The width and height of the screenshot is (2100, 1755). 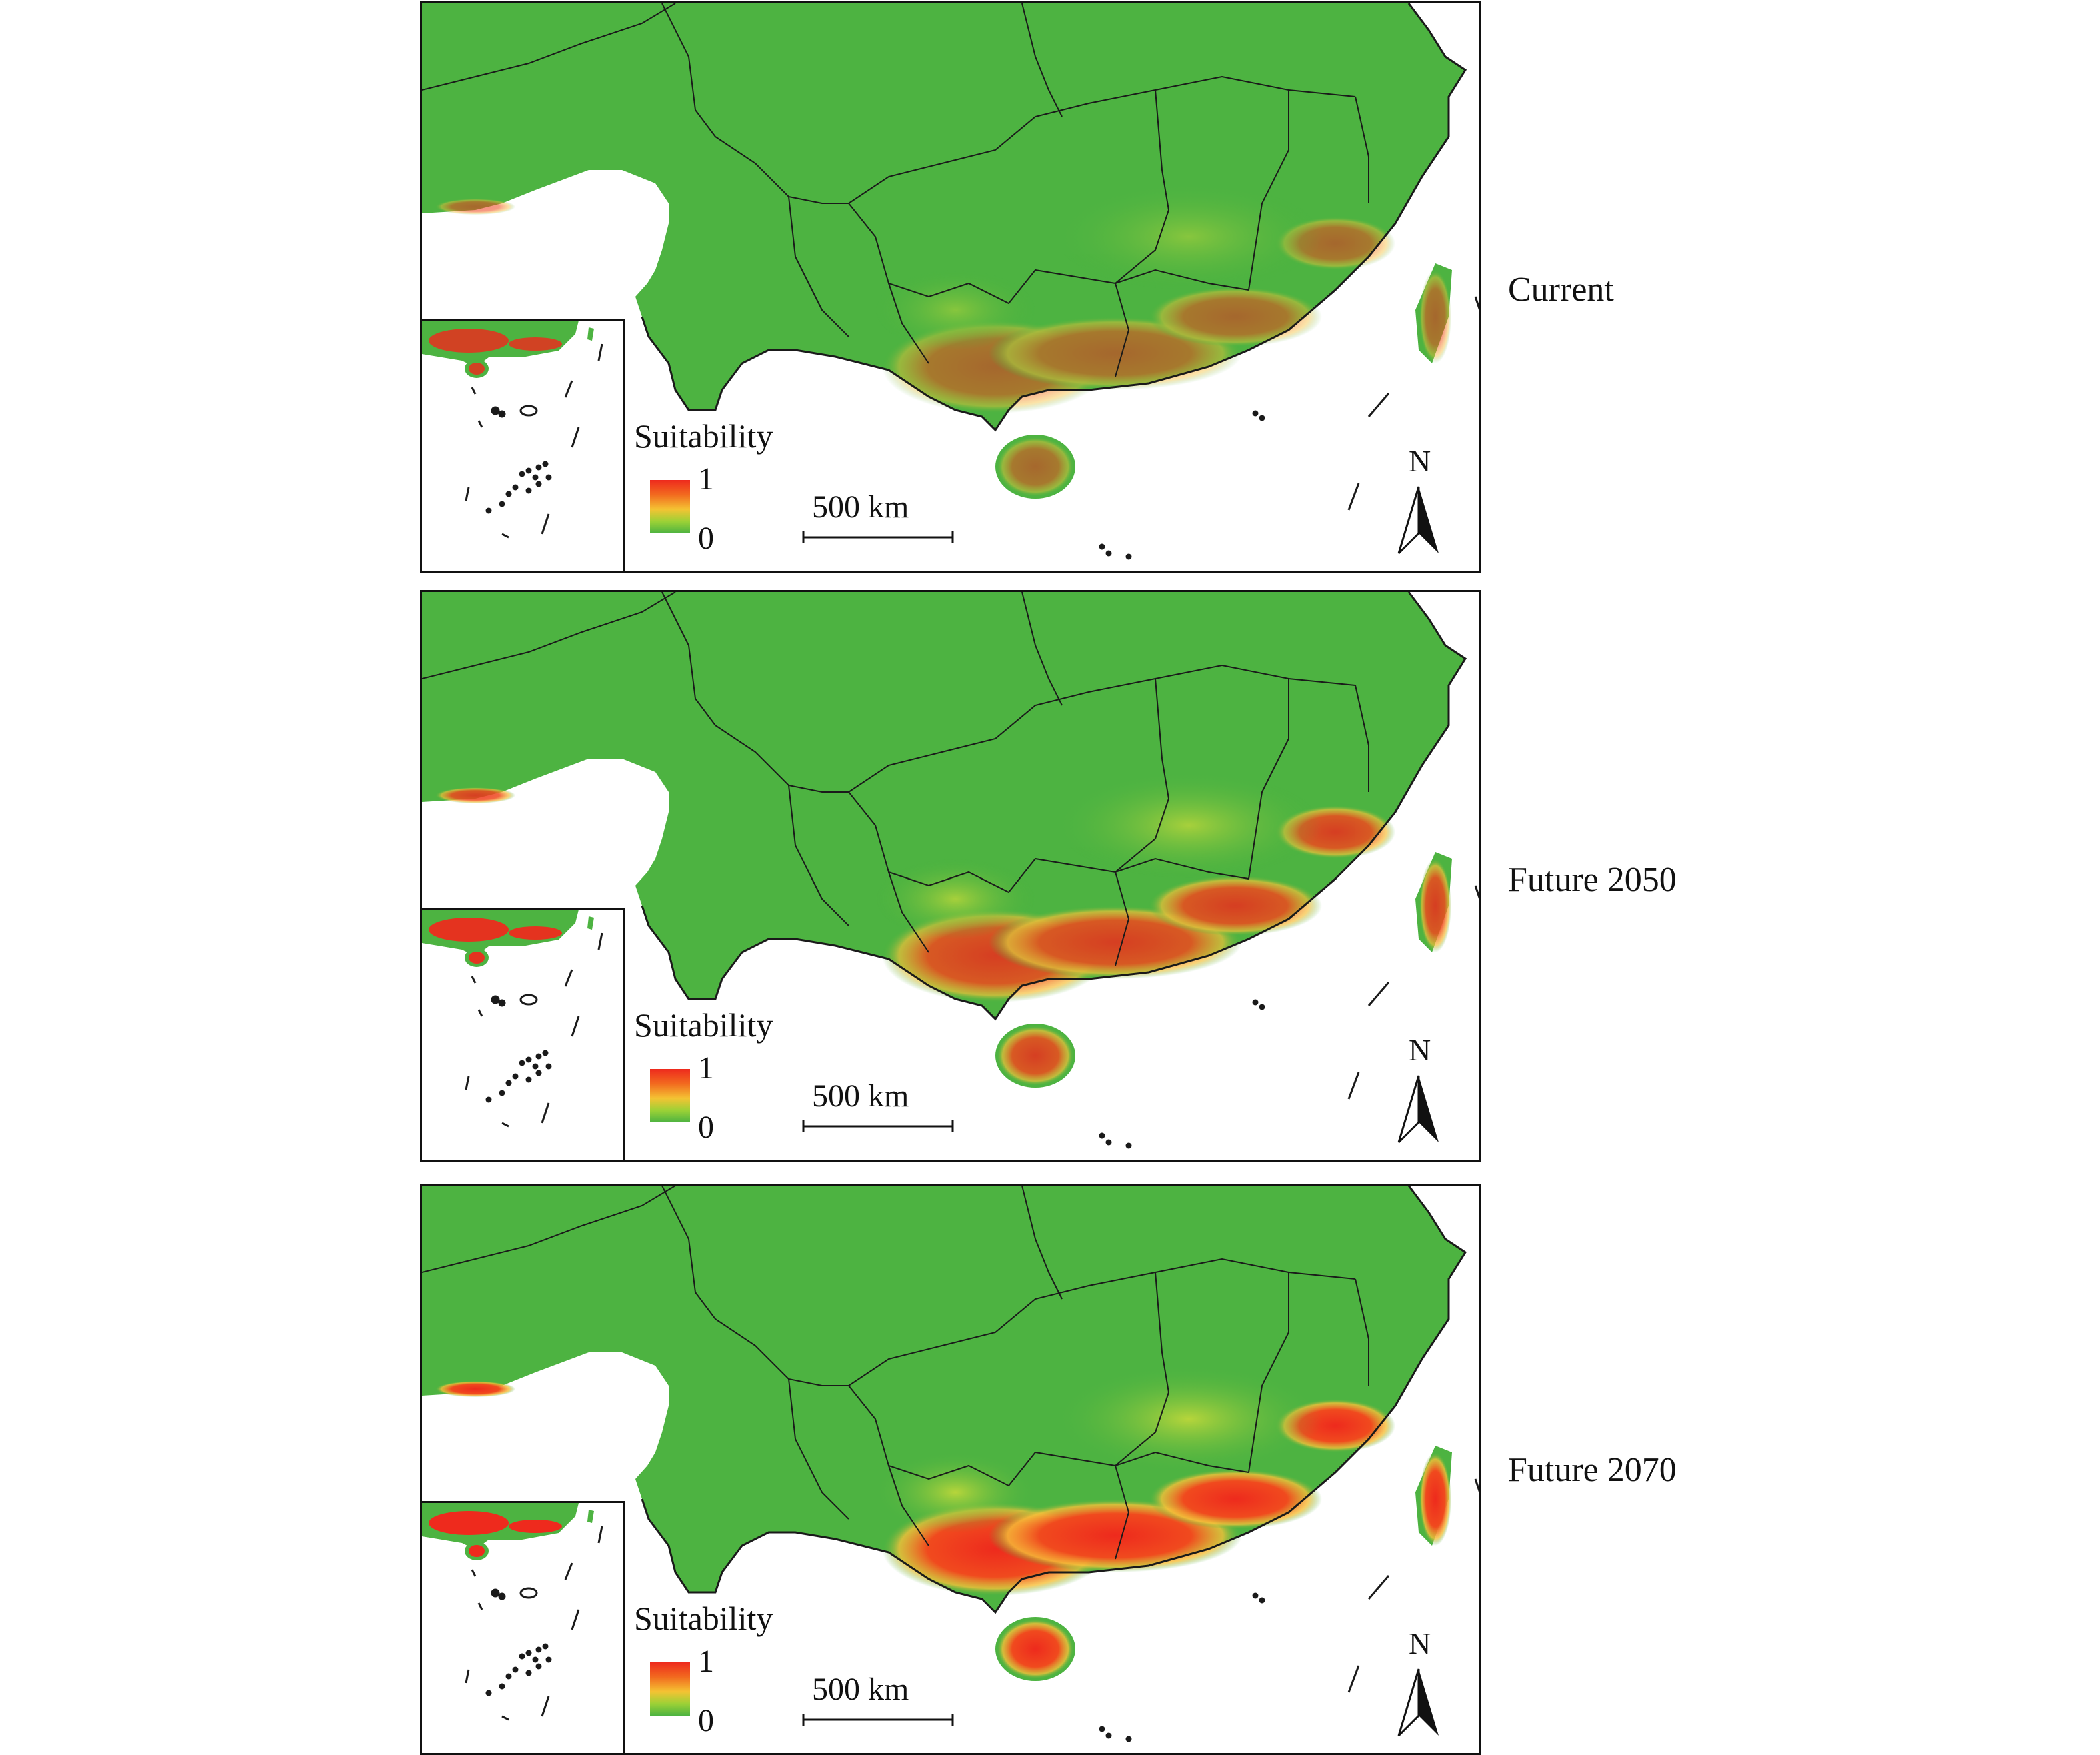 What do you see at coordinates (1592, 880) in the screenshot?
I see `panel-label-2: Future 2050` at bounding box center [1592, 880].